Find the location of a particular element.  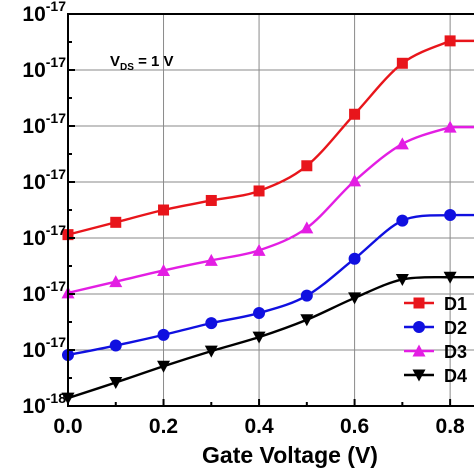

x-tick-label: 0.0 is located at coordinates (67, 426).